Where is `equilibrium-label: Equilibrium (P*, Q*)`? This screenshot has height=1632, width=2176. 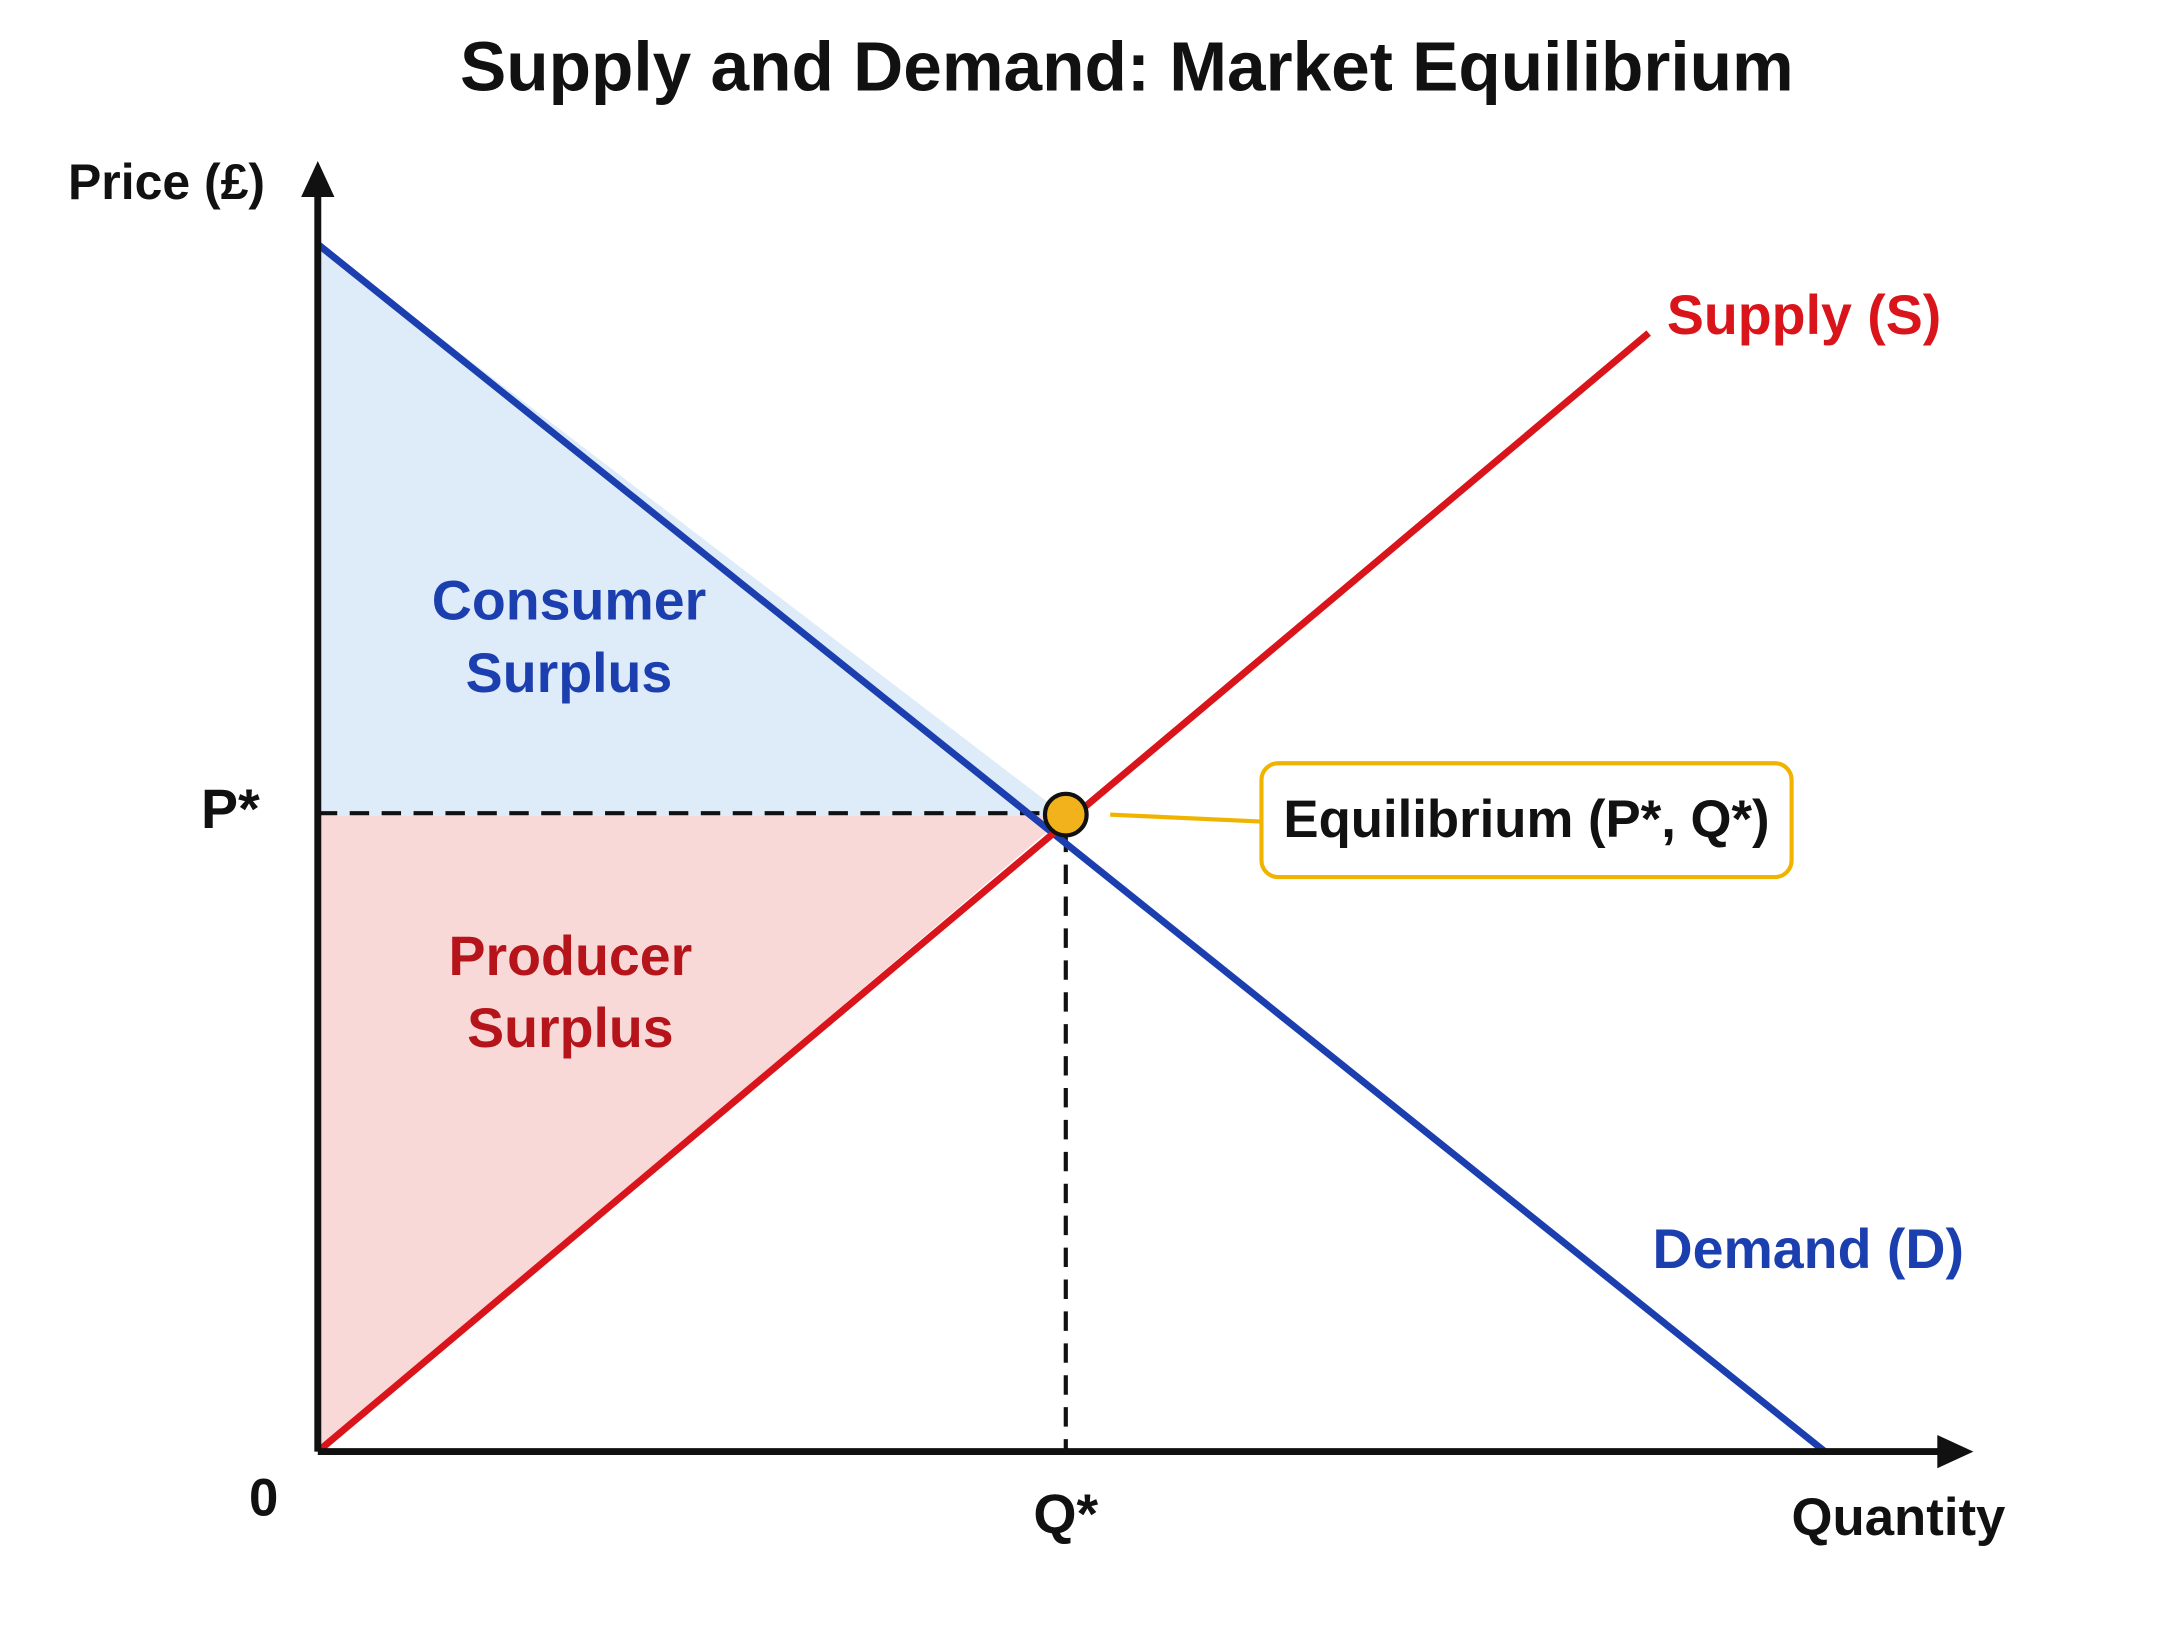
equilibrium-label: Equilibrium (P*, Q*) is located at coordinates (1526, 819).